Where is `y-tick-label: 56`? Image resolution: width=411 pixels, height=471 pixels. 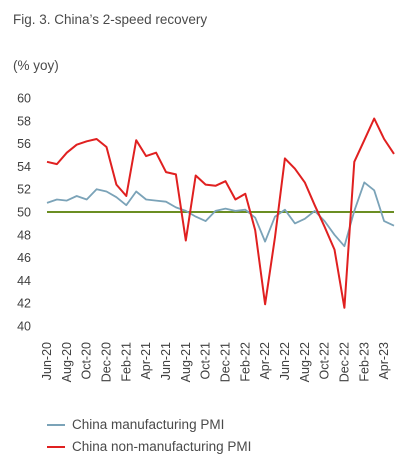
y-tick-label: 56 is located at coordinates (24, 144).